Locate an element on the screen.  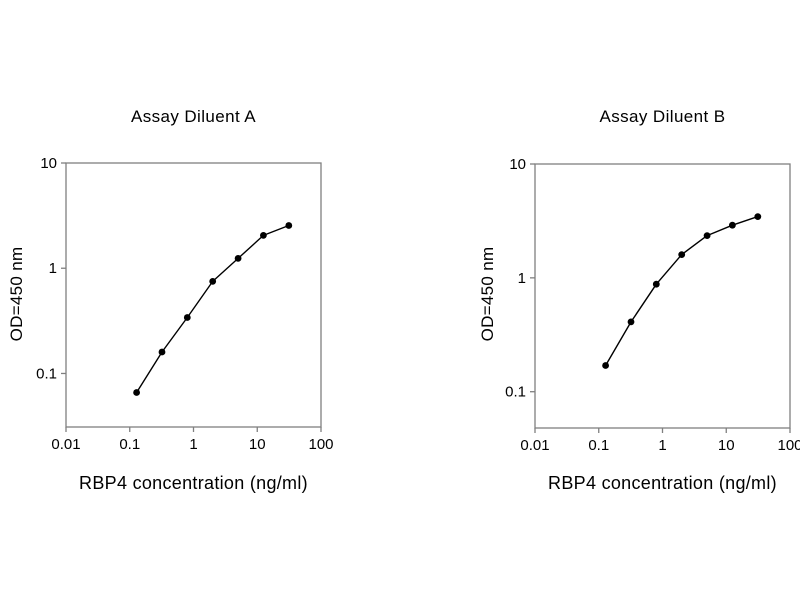
chart-b-x-axis-label: RBP4 concentration (ng/ml) is located at coordinates (662, 483).